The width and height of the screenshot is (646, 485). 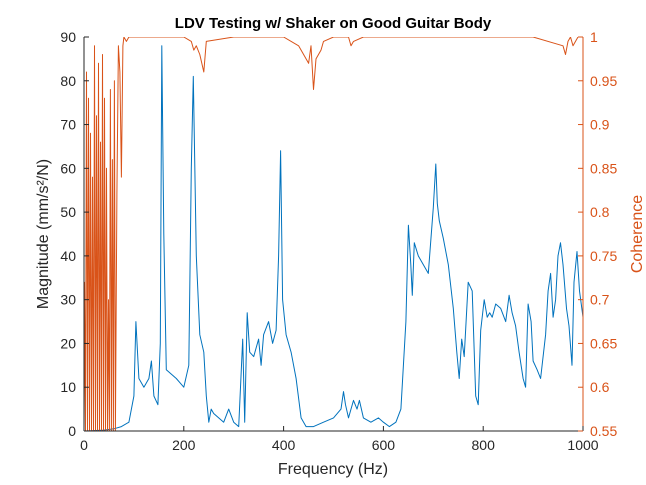 I want to click on y-axis-right-title: Coherence, so click(x=637, y=234).